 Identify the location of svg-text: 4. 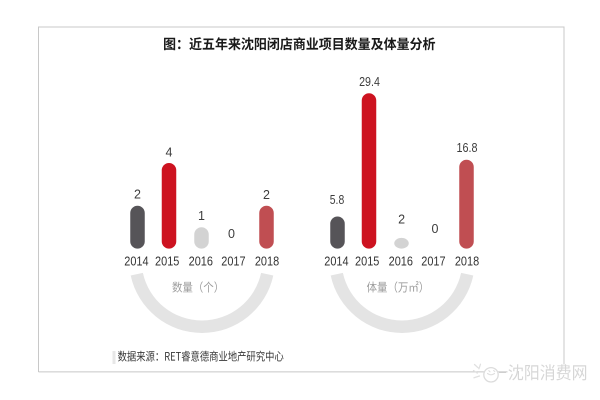
(169, 153).